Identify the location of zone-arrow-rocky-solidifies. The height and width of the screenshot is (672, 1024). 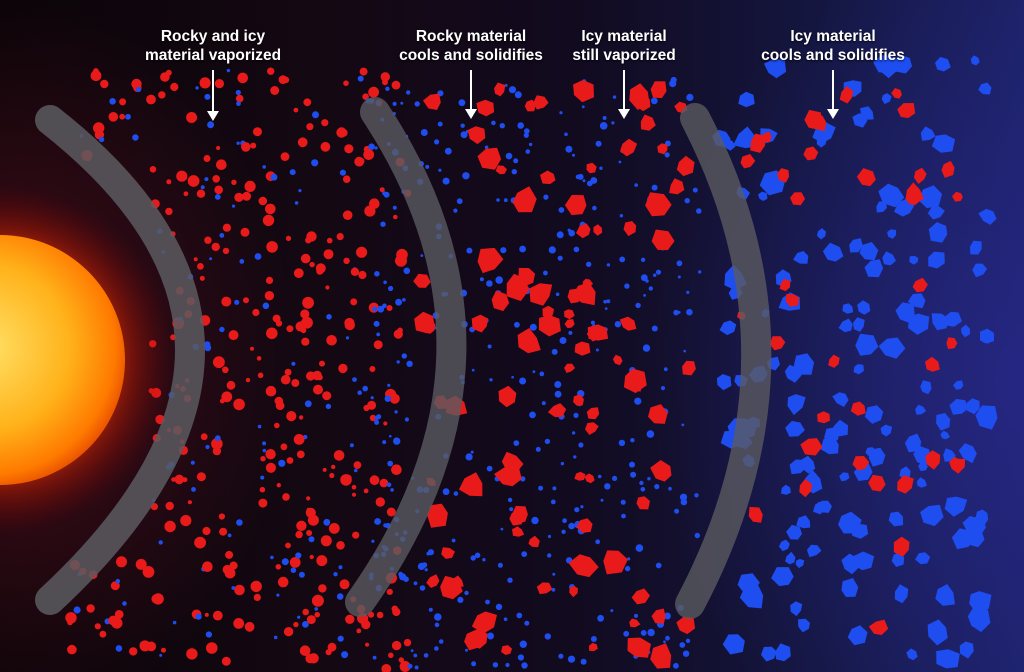
(471, 90).